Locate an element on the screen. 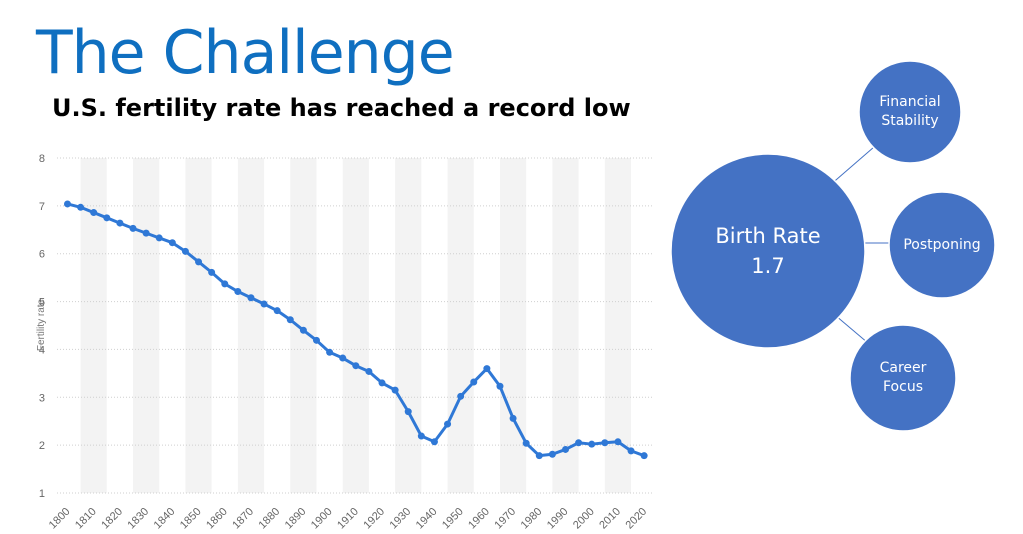  x-tick-label: 1810 is located at coordinates (86, 519).